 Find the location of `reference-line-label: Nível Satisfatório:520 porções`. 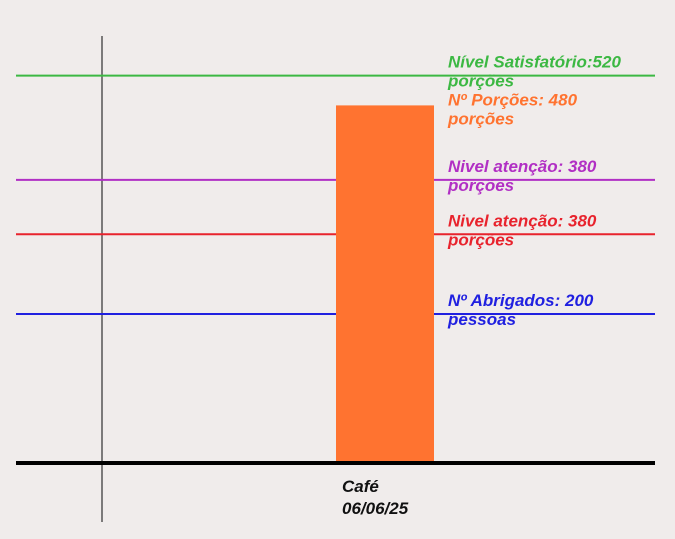

reference-line-label: Nível Satisfatório:520 porções is located at coordinates (534, 72).